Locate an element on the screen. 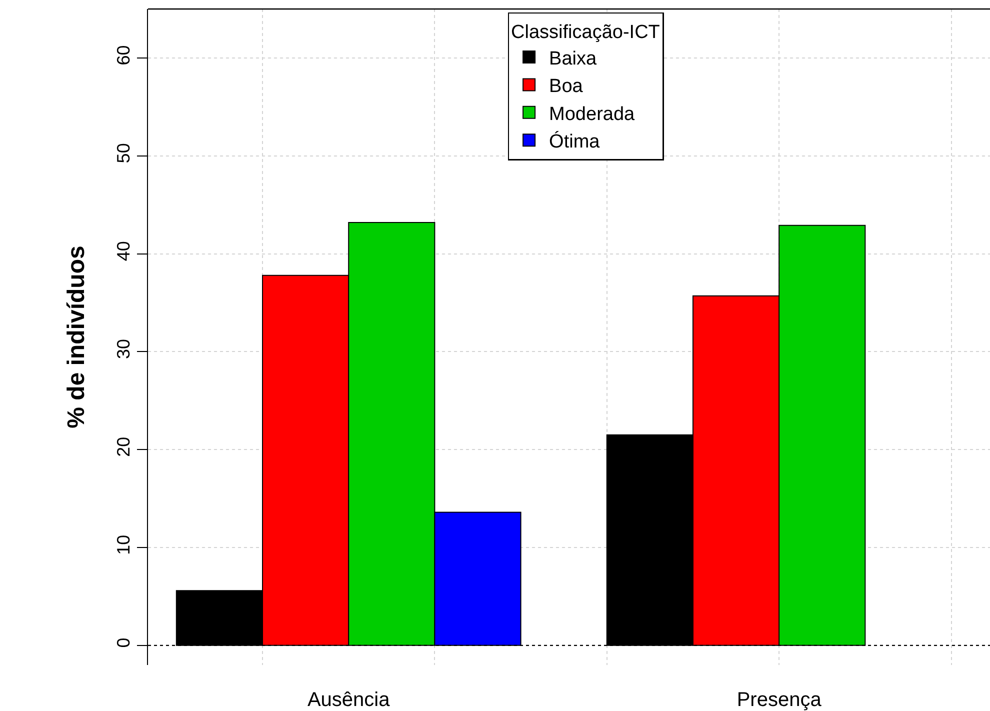 This screenshot has width=990, height=711. y-tick-label: 20 is located at coordinates (124, 446).